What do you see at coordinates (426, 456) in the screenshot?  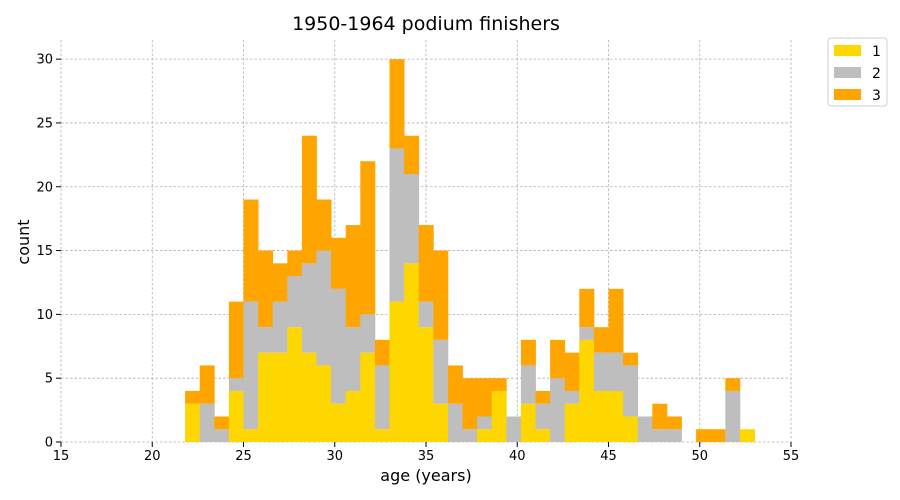 I see `x-tick-label: 35` at bounding box center [426, 456].